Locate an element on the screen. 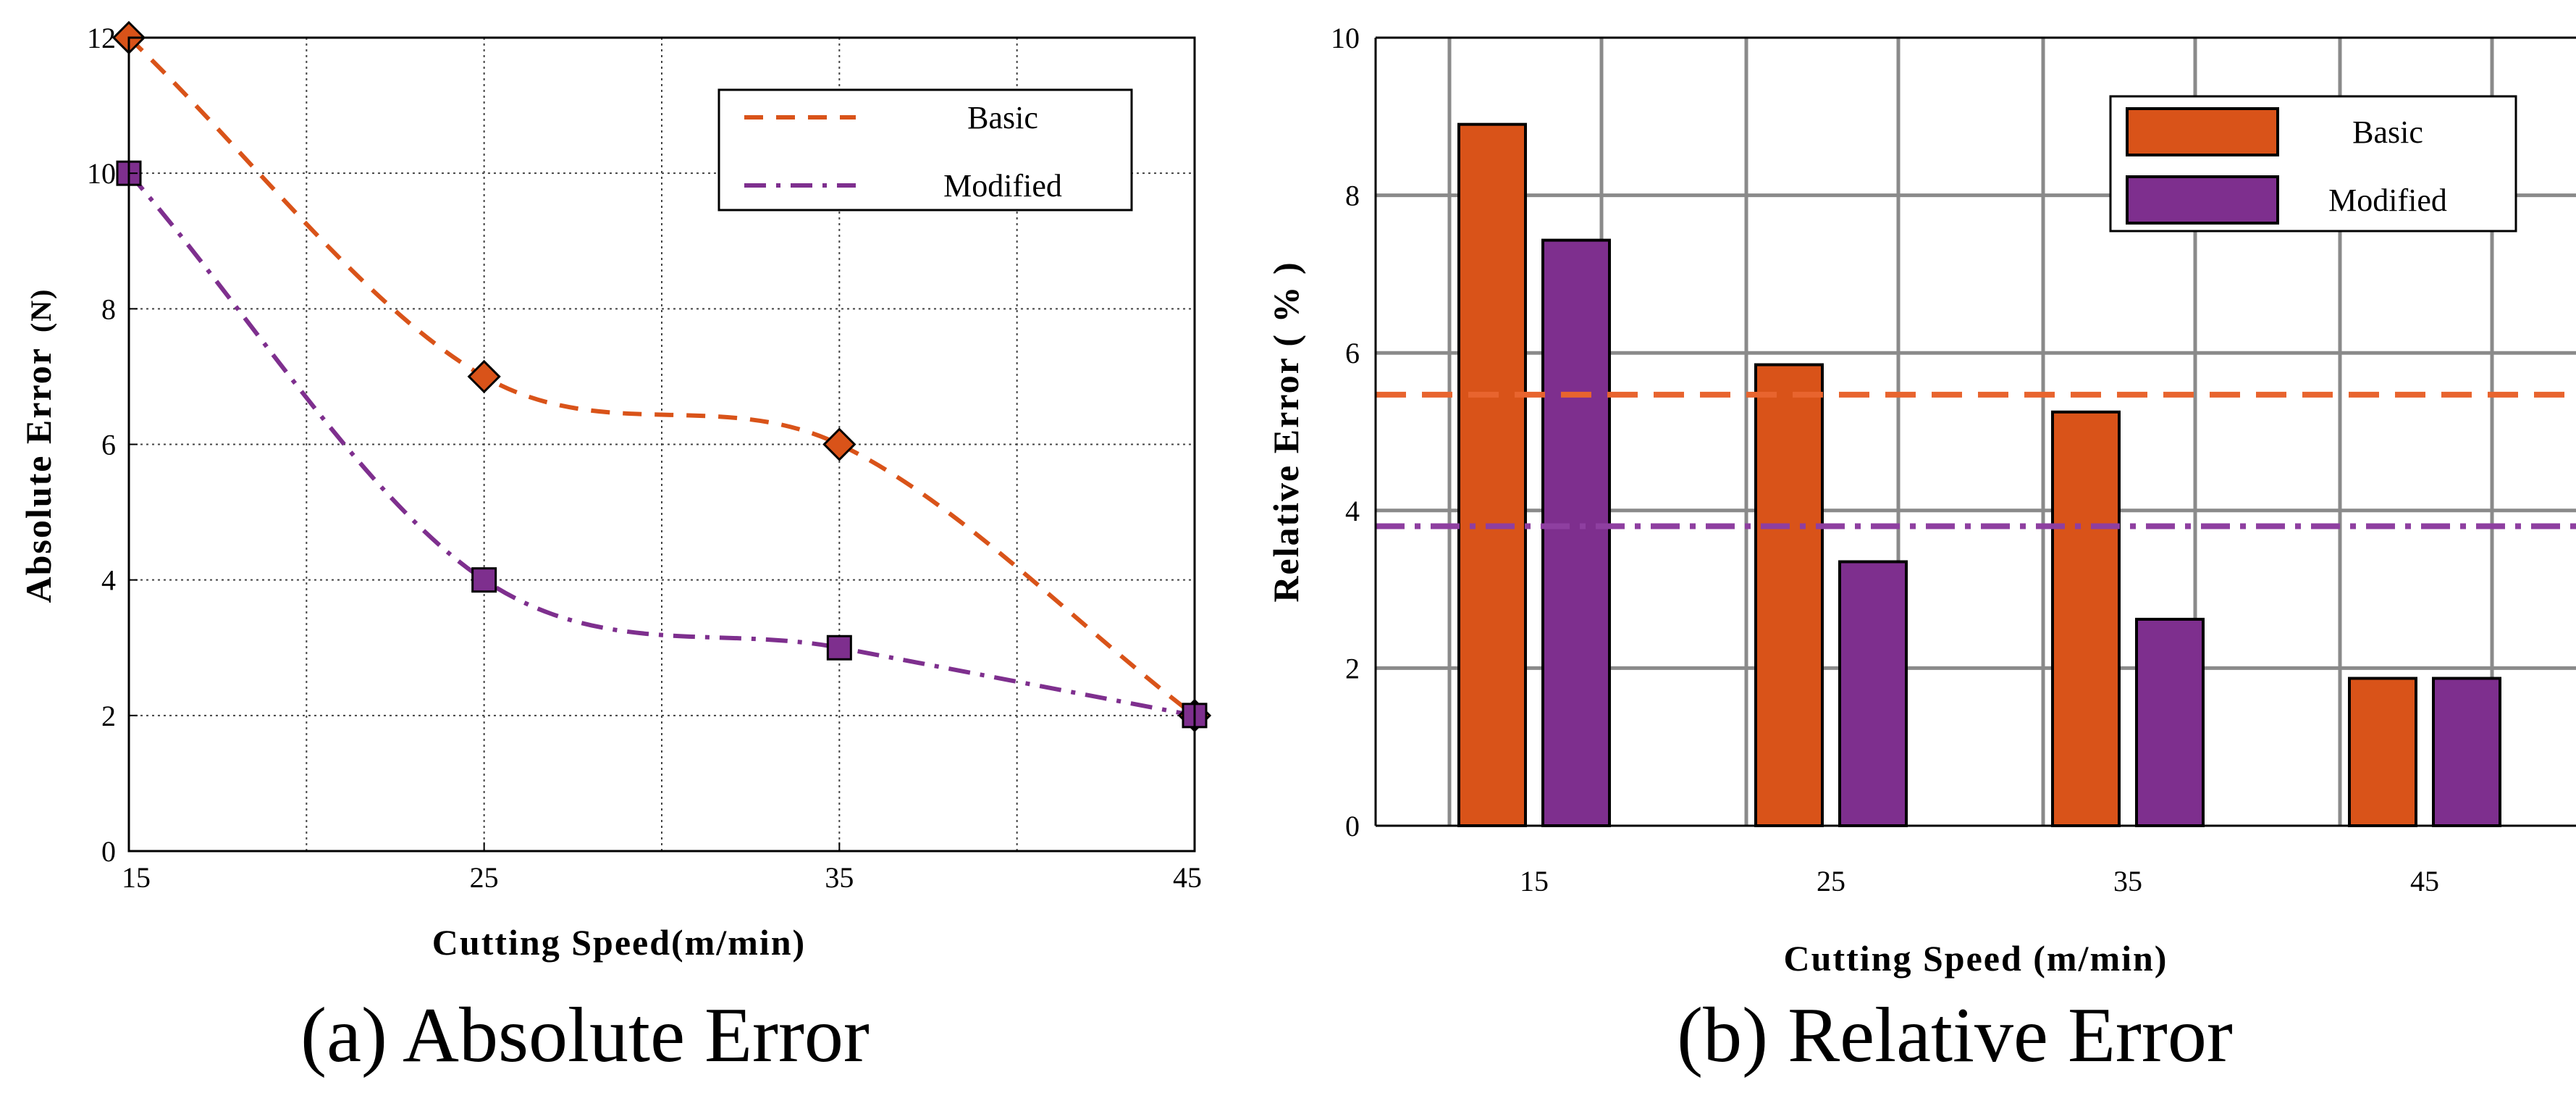 Image resolution: width=2576 pixels, height=1093 pixels. caption-b: (b) Relative Error is located at coordinates (1955, 1035).